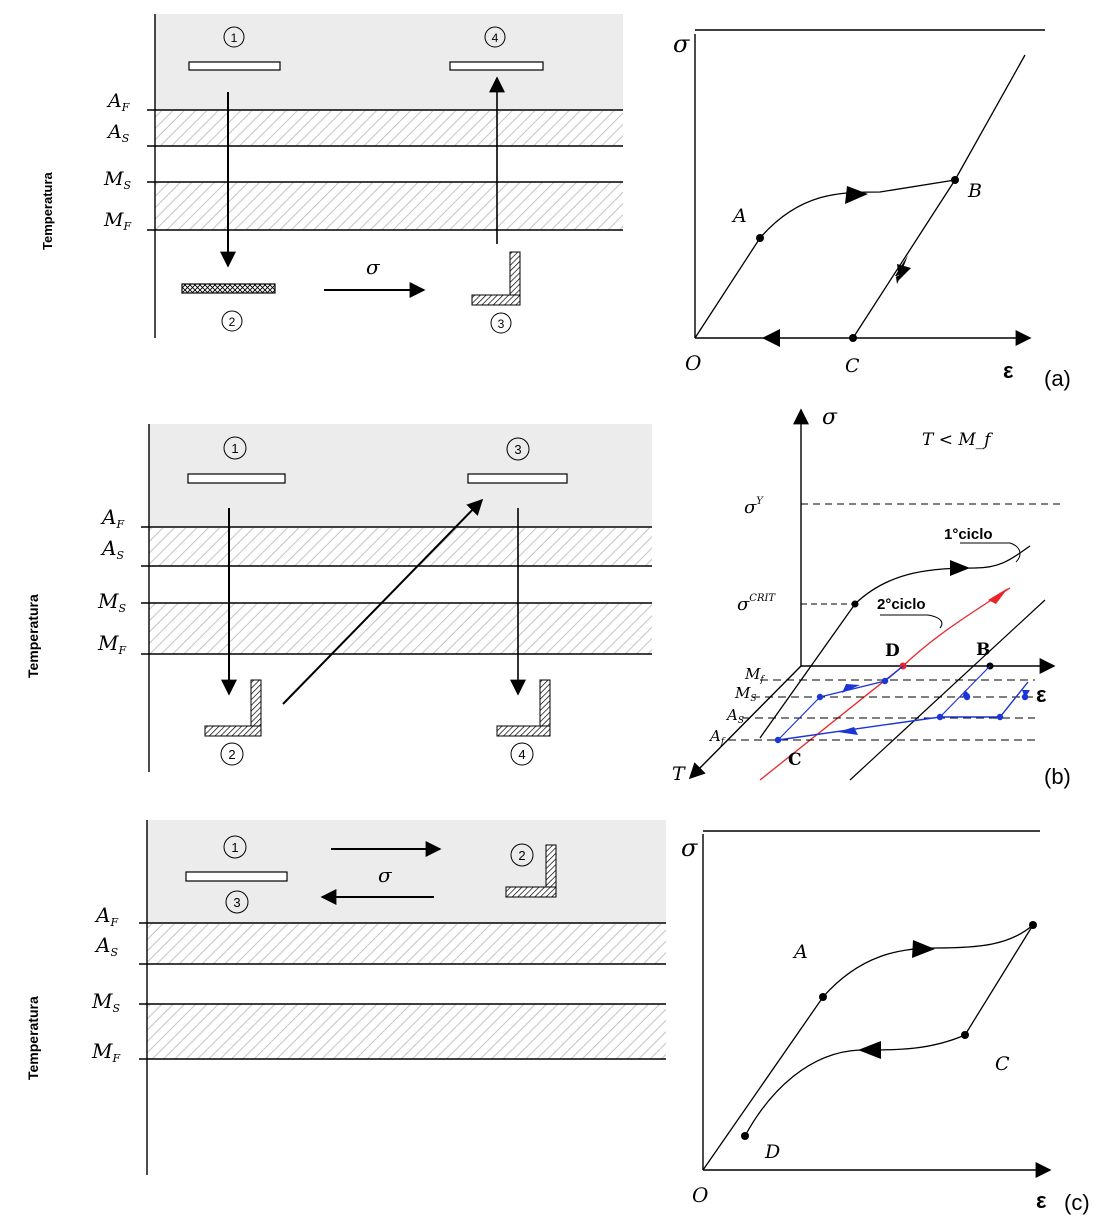  Describe the element at coordinates (901, 604) in the screenshot. I see `cycle-2-label: 2°ciclo` at that location.